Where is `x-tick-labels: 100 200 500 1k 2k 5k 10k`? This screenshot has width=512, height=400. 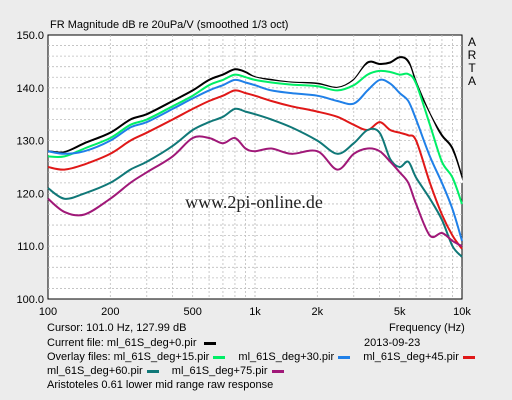 x-tick-labels: 100 200 500 1k 2k 5k 10k is located at coordinates (255, 312).